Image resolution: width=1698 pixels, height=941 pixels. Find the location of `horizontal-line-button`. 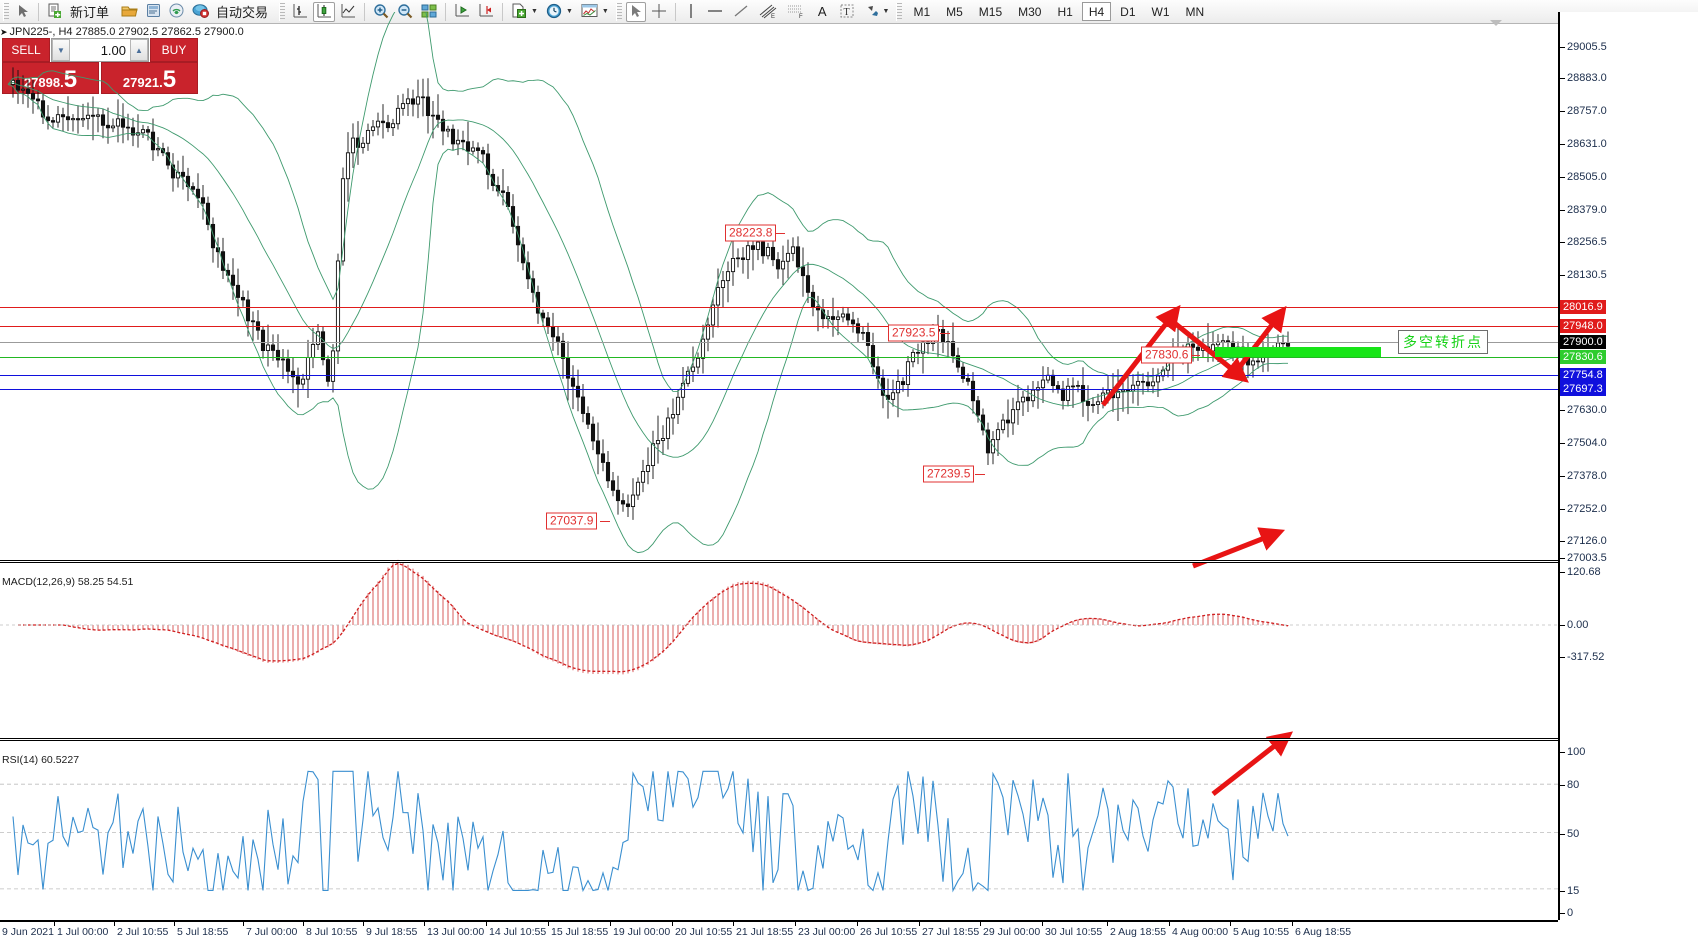

horizontal-line-button is located at coordinates (715, 12).